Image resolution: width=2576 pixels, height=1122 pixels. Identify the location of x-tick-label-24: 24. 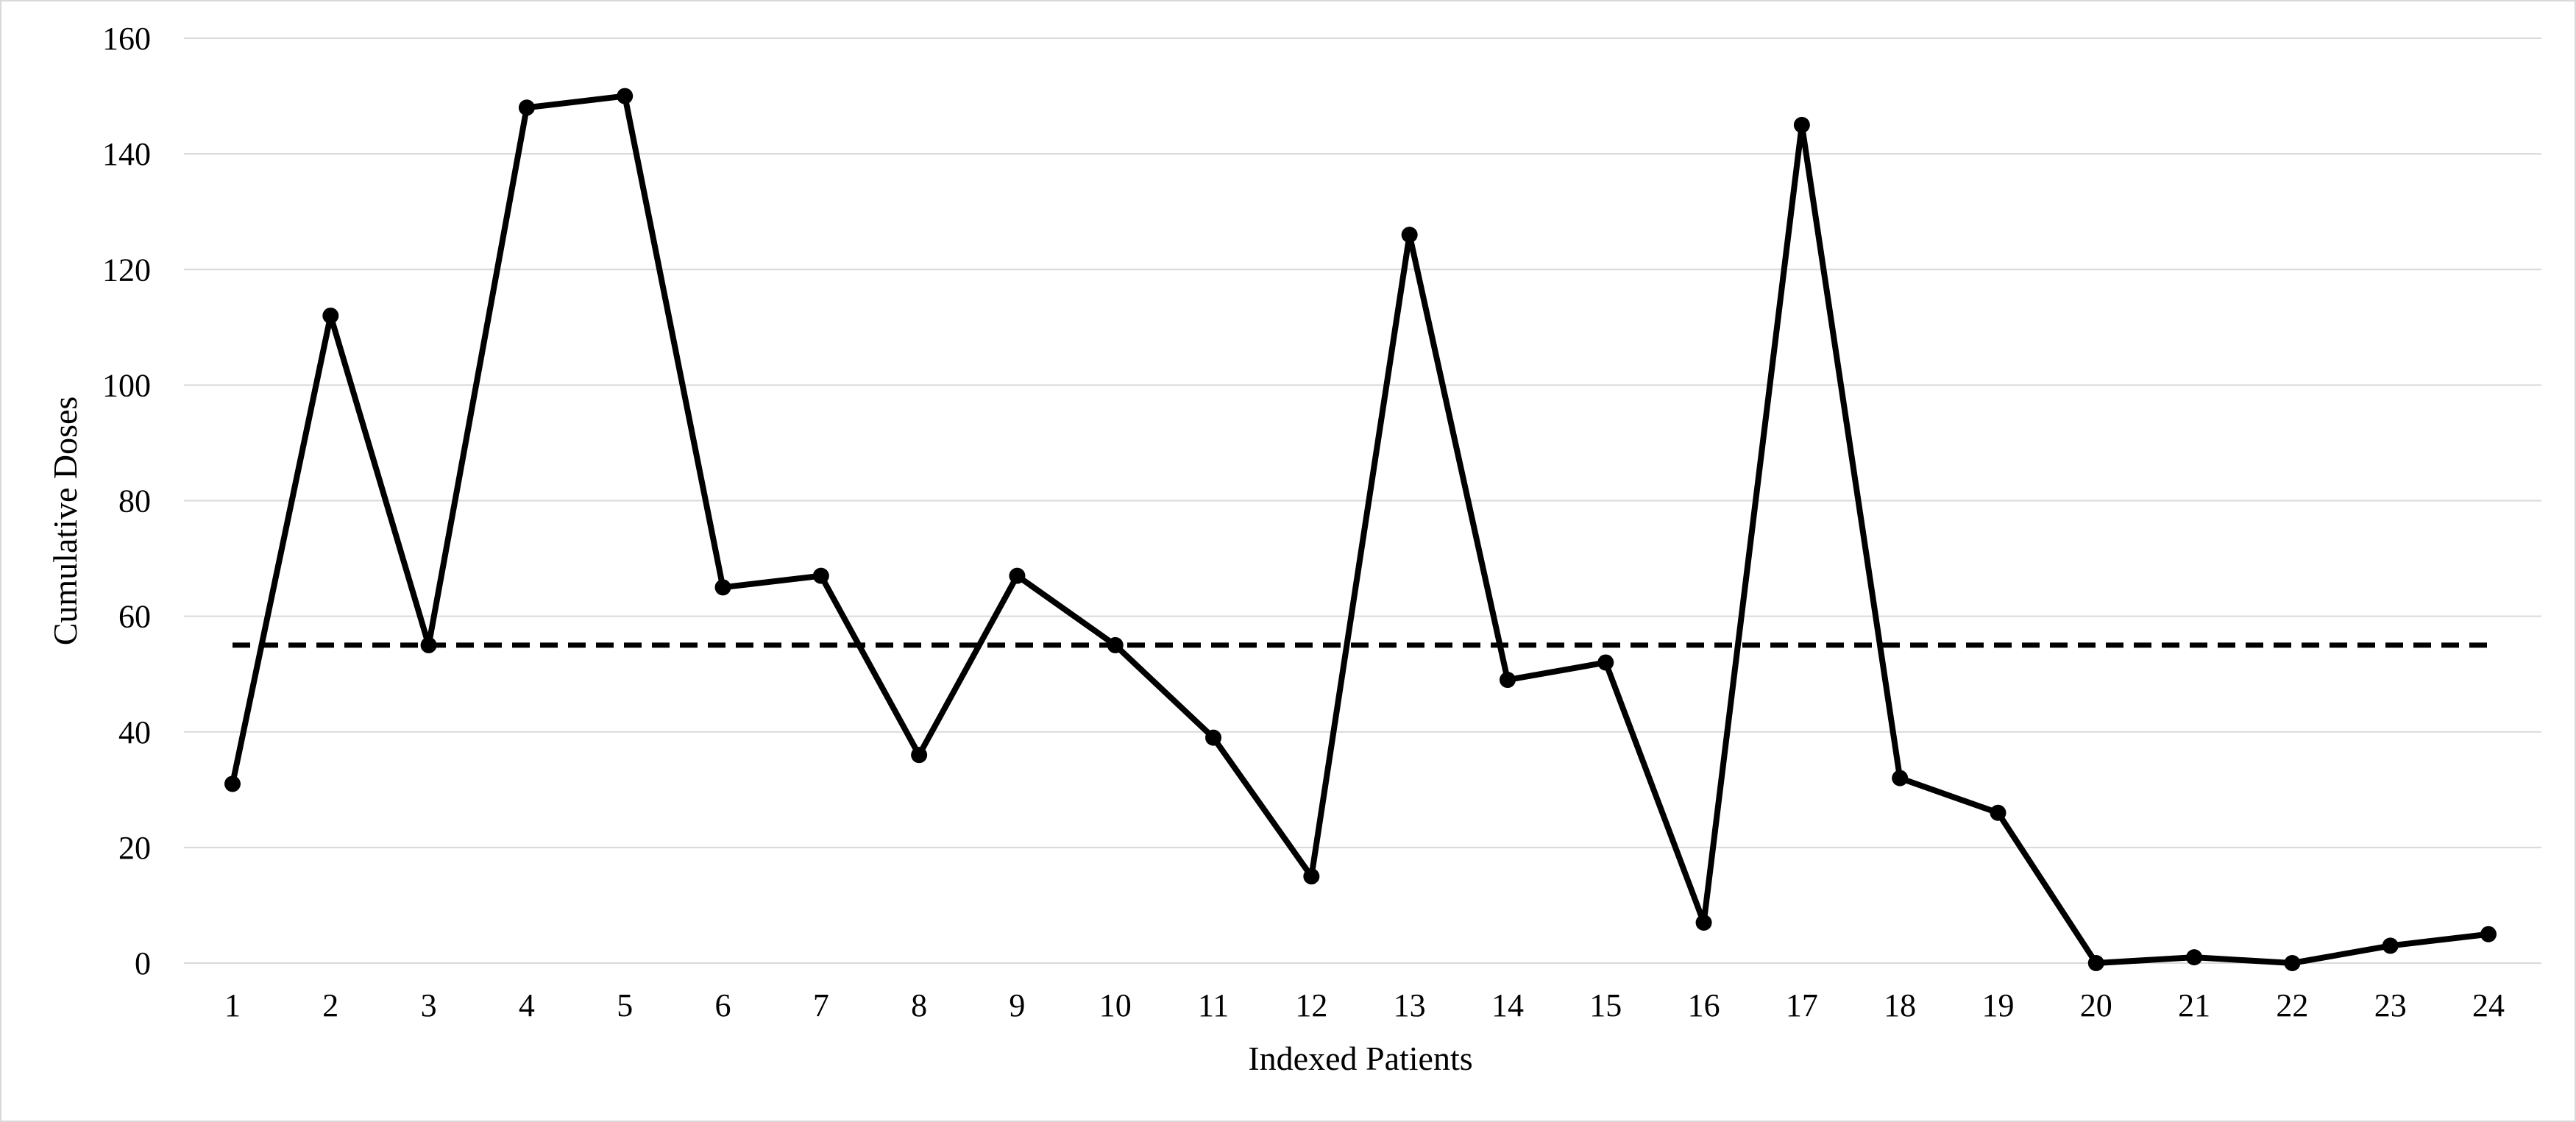
(2488, 1005).